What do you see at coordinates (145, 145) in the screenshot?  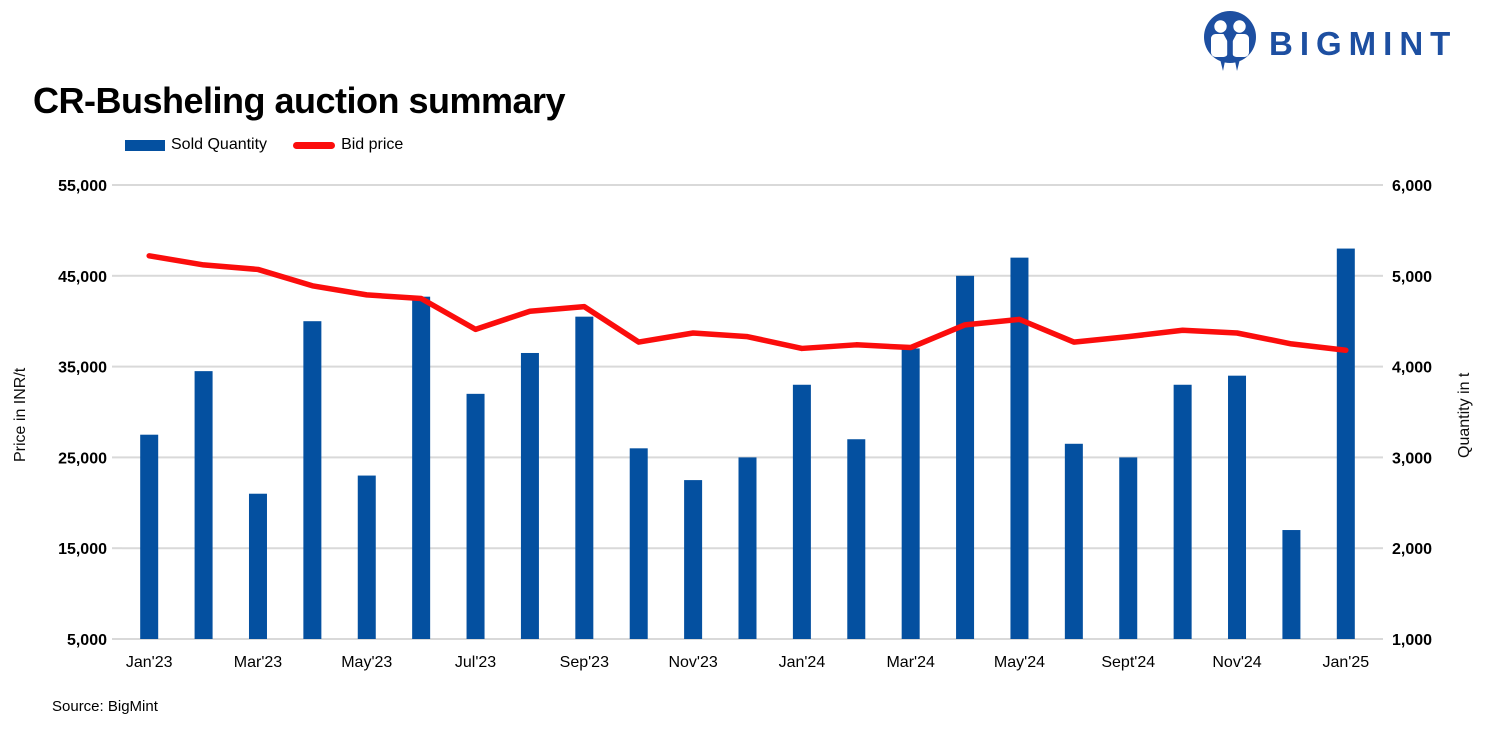 I see `sold-quantity-swatch-icon` at bounding box center [145, 145].